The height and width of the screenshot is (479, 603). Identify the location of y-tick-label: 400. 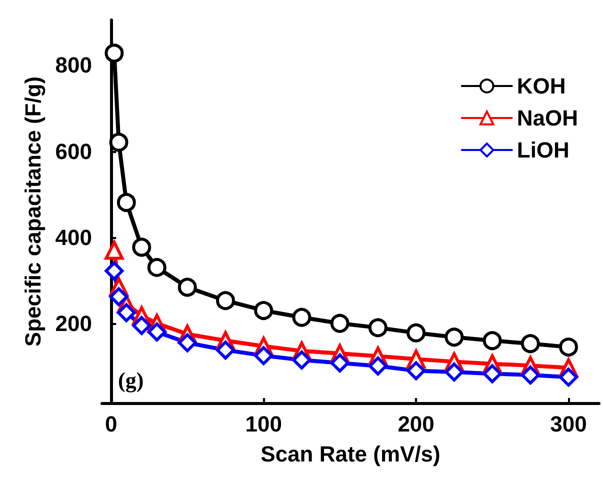
(73, 237).